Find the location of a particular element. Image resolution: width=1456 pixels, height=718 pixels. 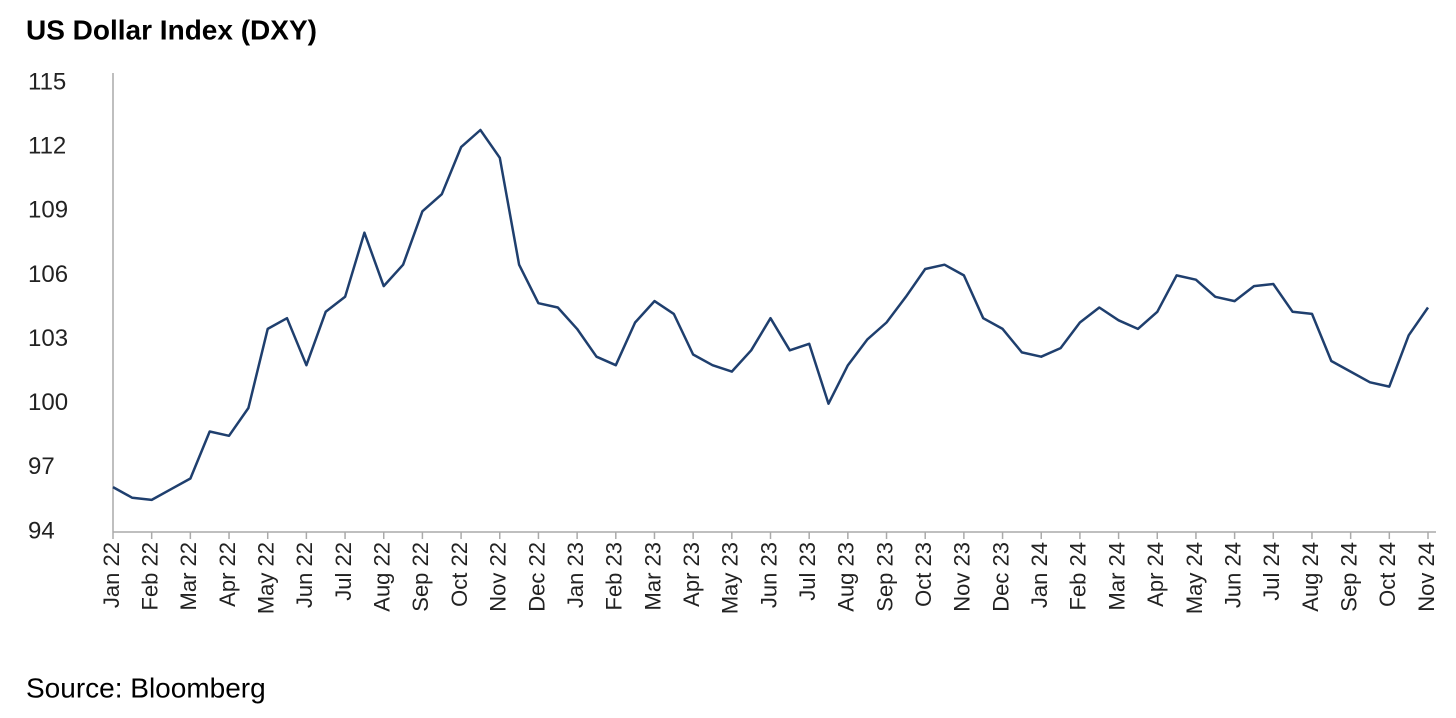

x-tick-label: Apr 23 is located at coordinates (691, 574).